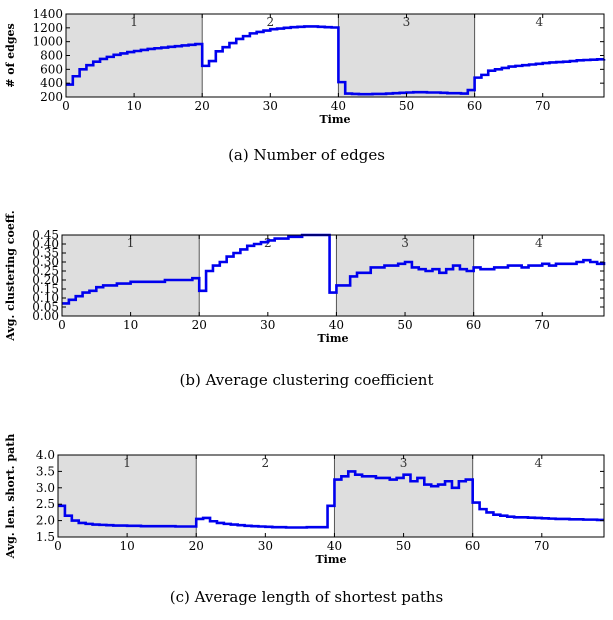 This screenshot has height=620, width=613. Describe the element at coordinates (134, 22) in the screenshot. I see `phase-label-a-1: 1` at that location.